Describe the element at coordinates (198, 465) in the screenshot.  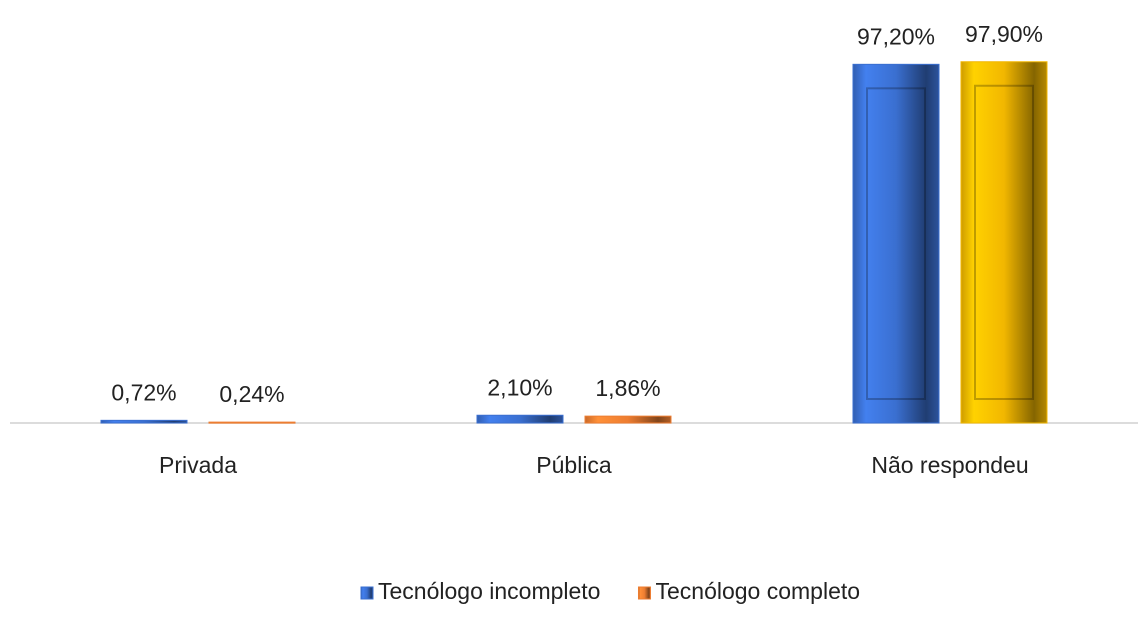
I see `x-tick-label: Privada` at that location.